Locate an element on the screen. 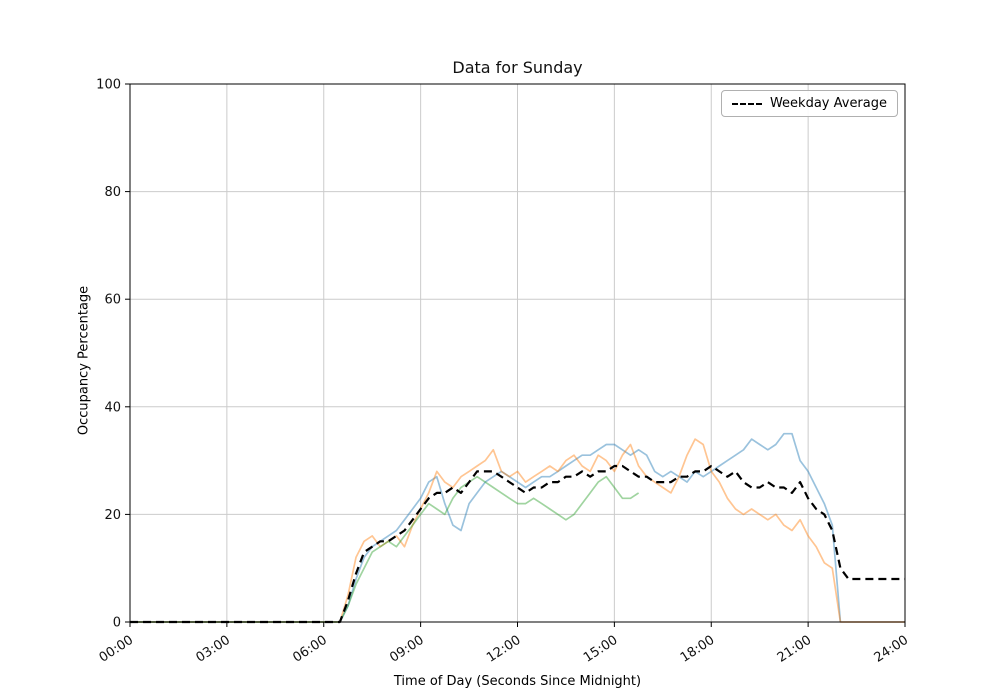  legend-entry-label: Weekday Average is located at coordinates (828, 103).